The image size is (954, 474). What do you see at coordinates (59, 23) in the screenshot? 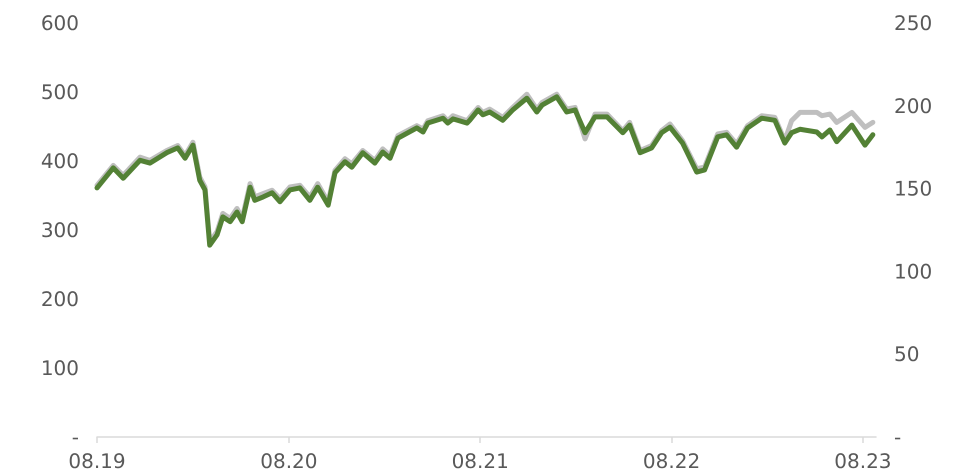
I see `y-tick-label: 600` at bounding box center [59, 23].